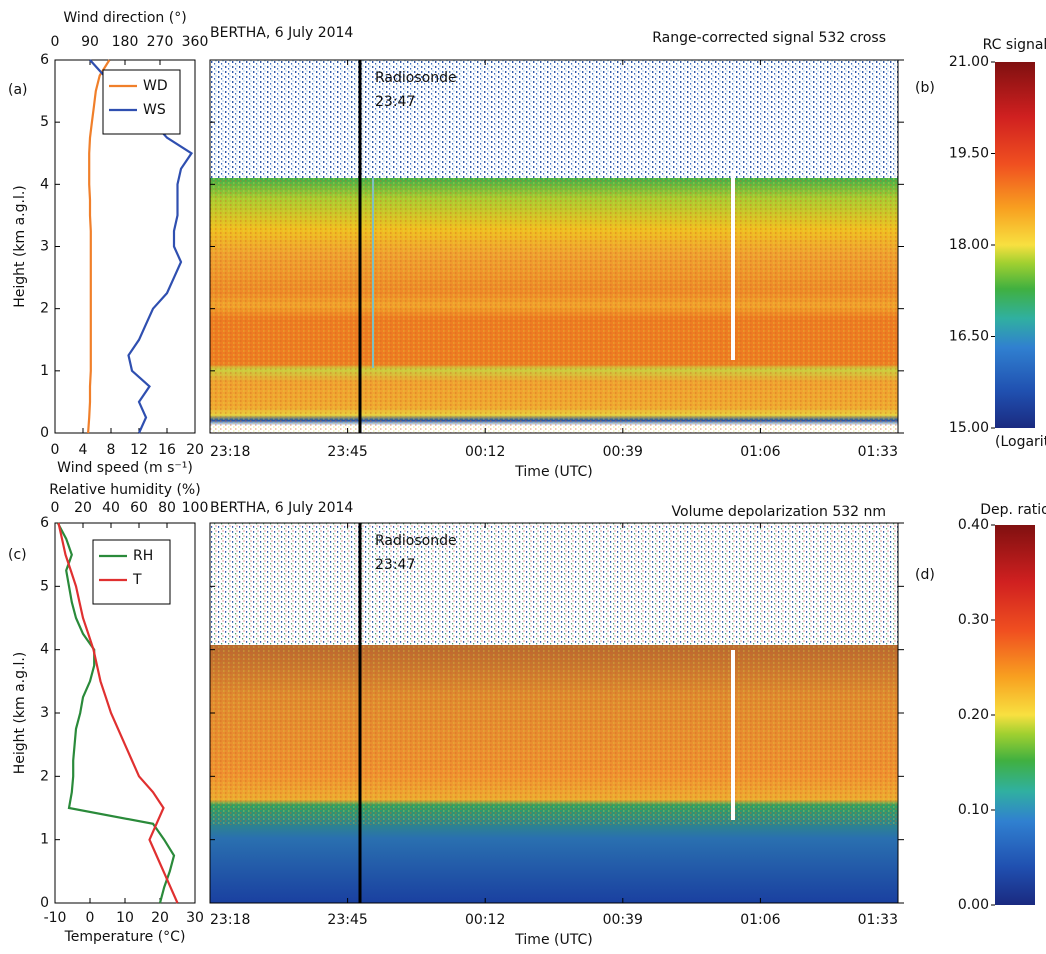 Image resolution: width=1046 pixels, height=954 pixels. What do you see at coordinates (90, 42) in the screenshot?
I see `x2-tick-label: 90` at bounding box center [90, 42].